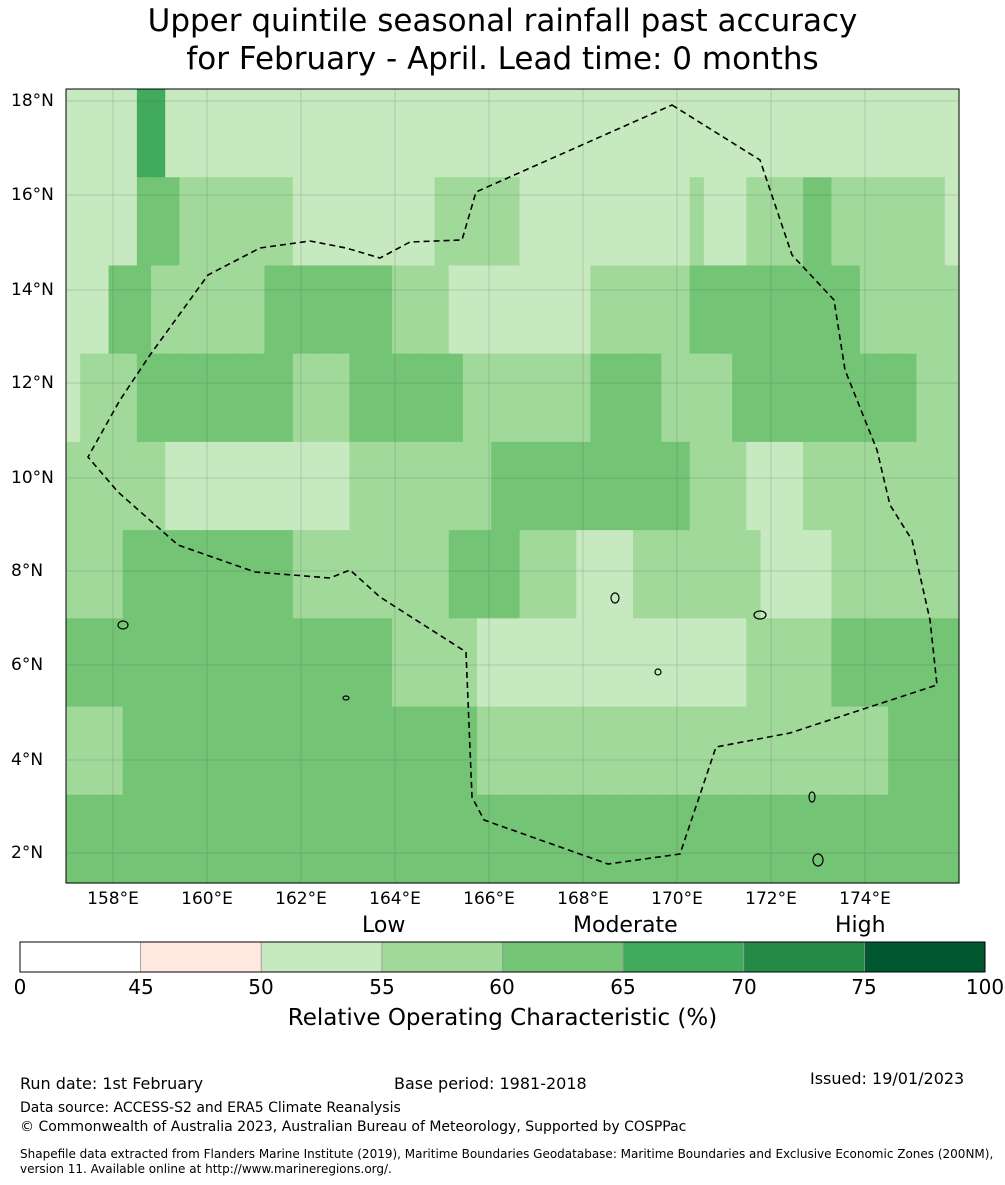 The image size is (1005, 1185). Describe the element at coordinates (27, 853) in the screenshot. I see `lat-label: 2°N` at that location.